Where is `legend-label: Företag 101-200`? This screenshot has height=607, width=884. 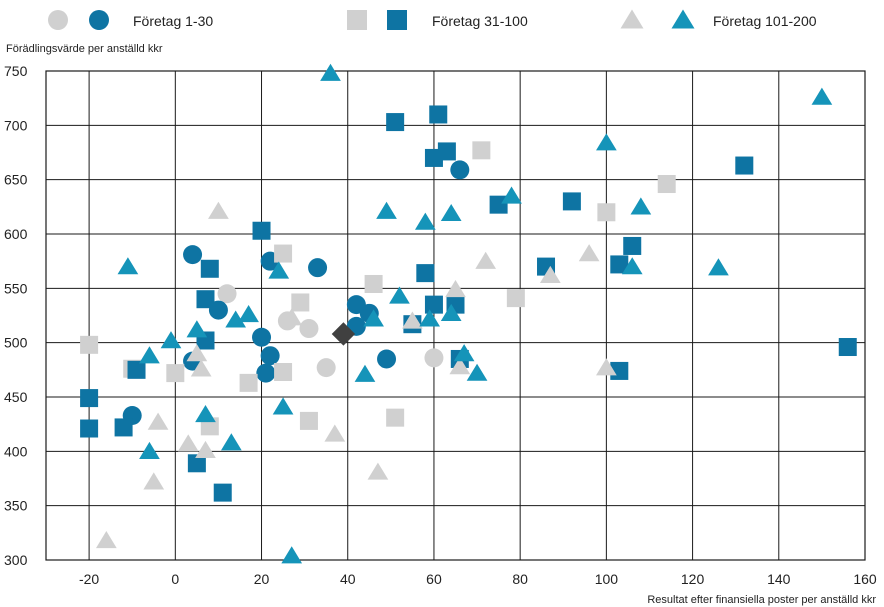
legend-label: Företag 101-200 is located at coordinates (765, 21).